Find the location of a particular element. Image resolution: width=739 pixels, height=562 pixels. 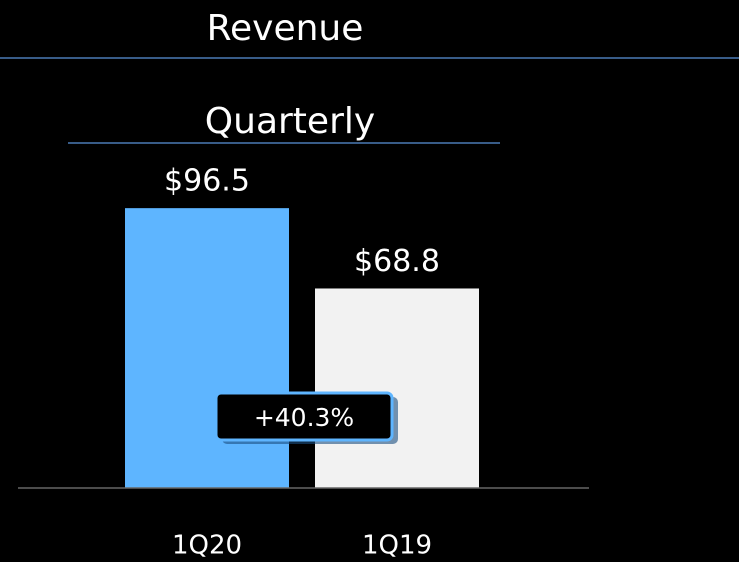

annotation: +40.3% is located at coordinates (304, 417).